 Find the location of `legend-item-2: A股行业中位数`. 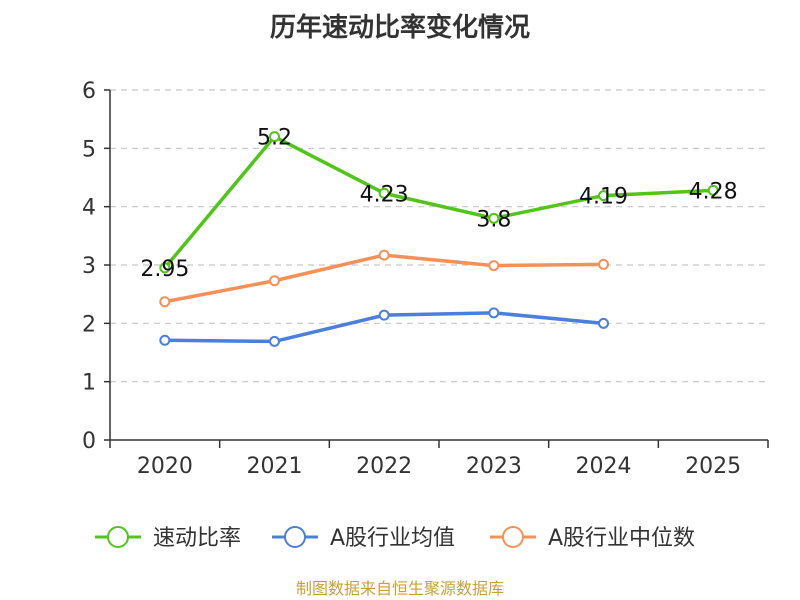

legend-item-2: A股行业中位数 is located at coordinates (592, 538).